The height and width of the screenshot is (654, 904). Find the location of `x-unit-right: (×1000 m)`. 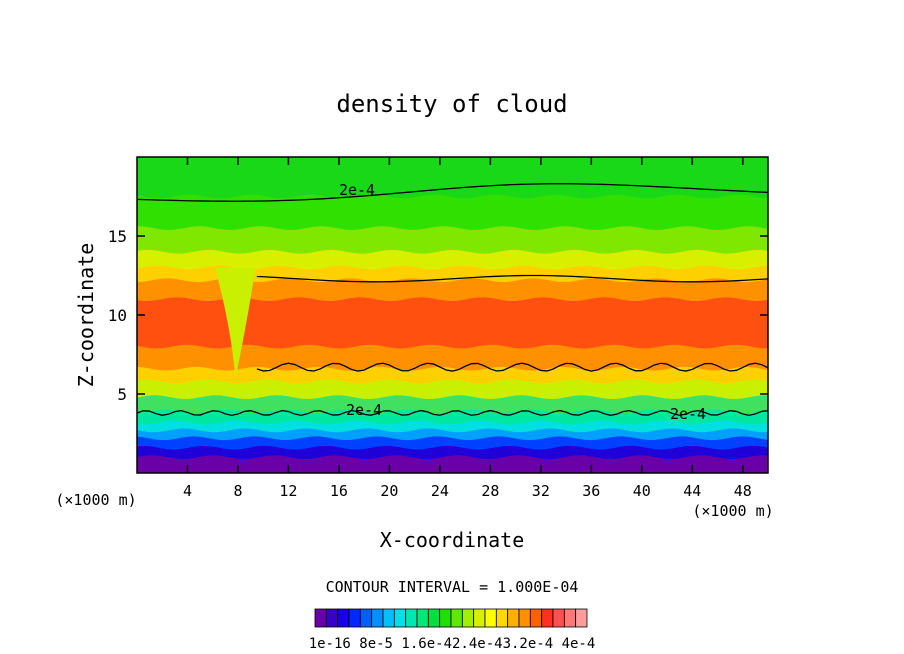

x-unit-right: (×1000 m) is located at coordinates (732, 511).